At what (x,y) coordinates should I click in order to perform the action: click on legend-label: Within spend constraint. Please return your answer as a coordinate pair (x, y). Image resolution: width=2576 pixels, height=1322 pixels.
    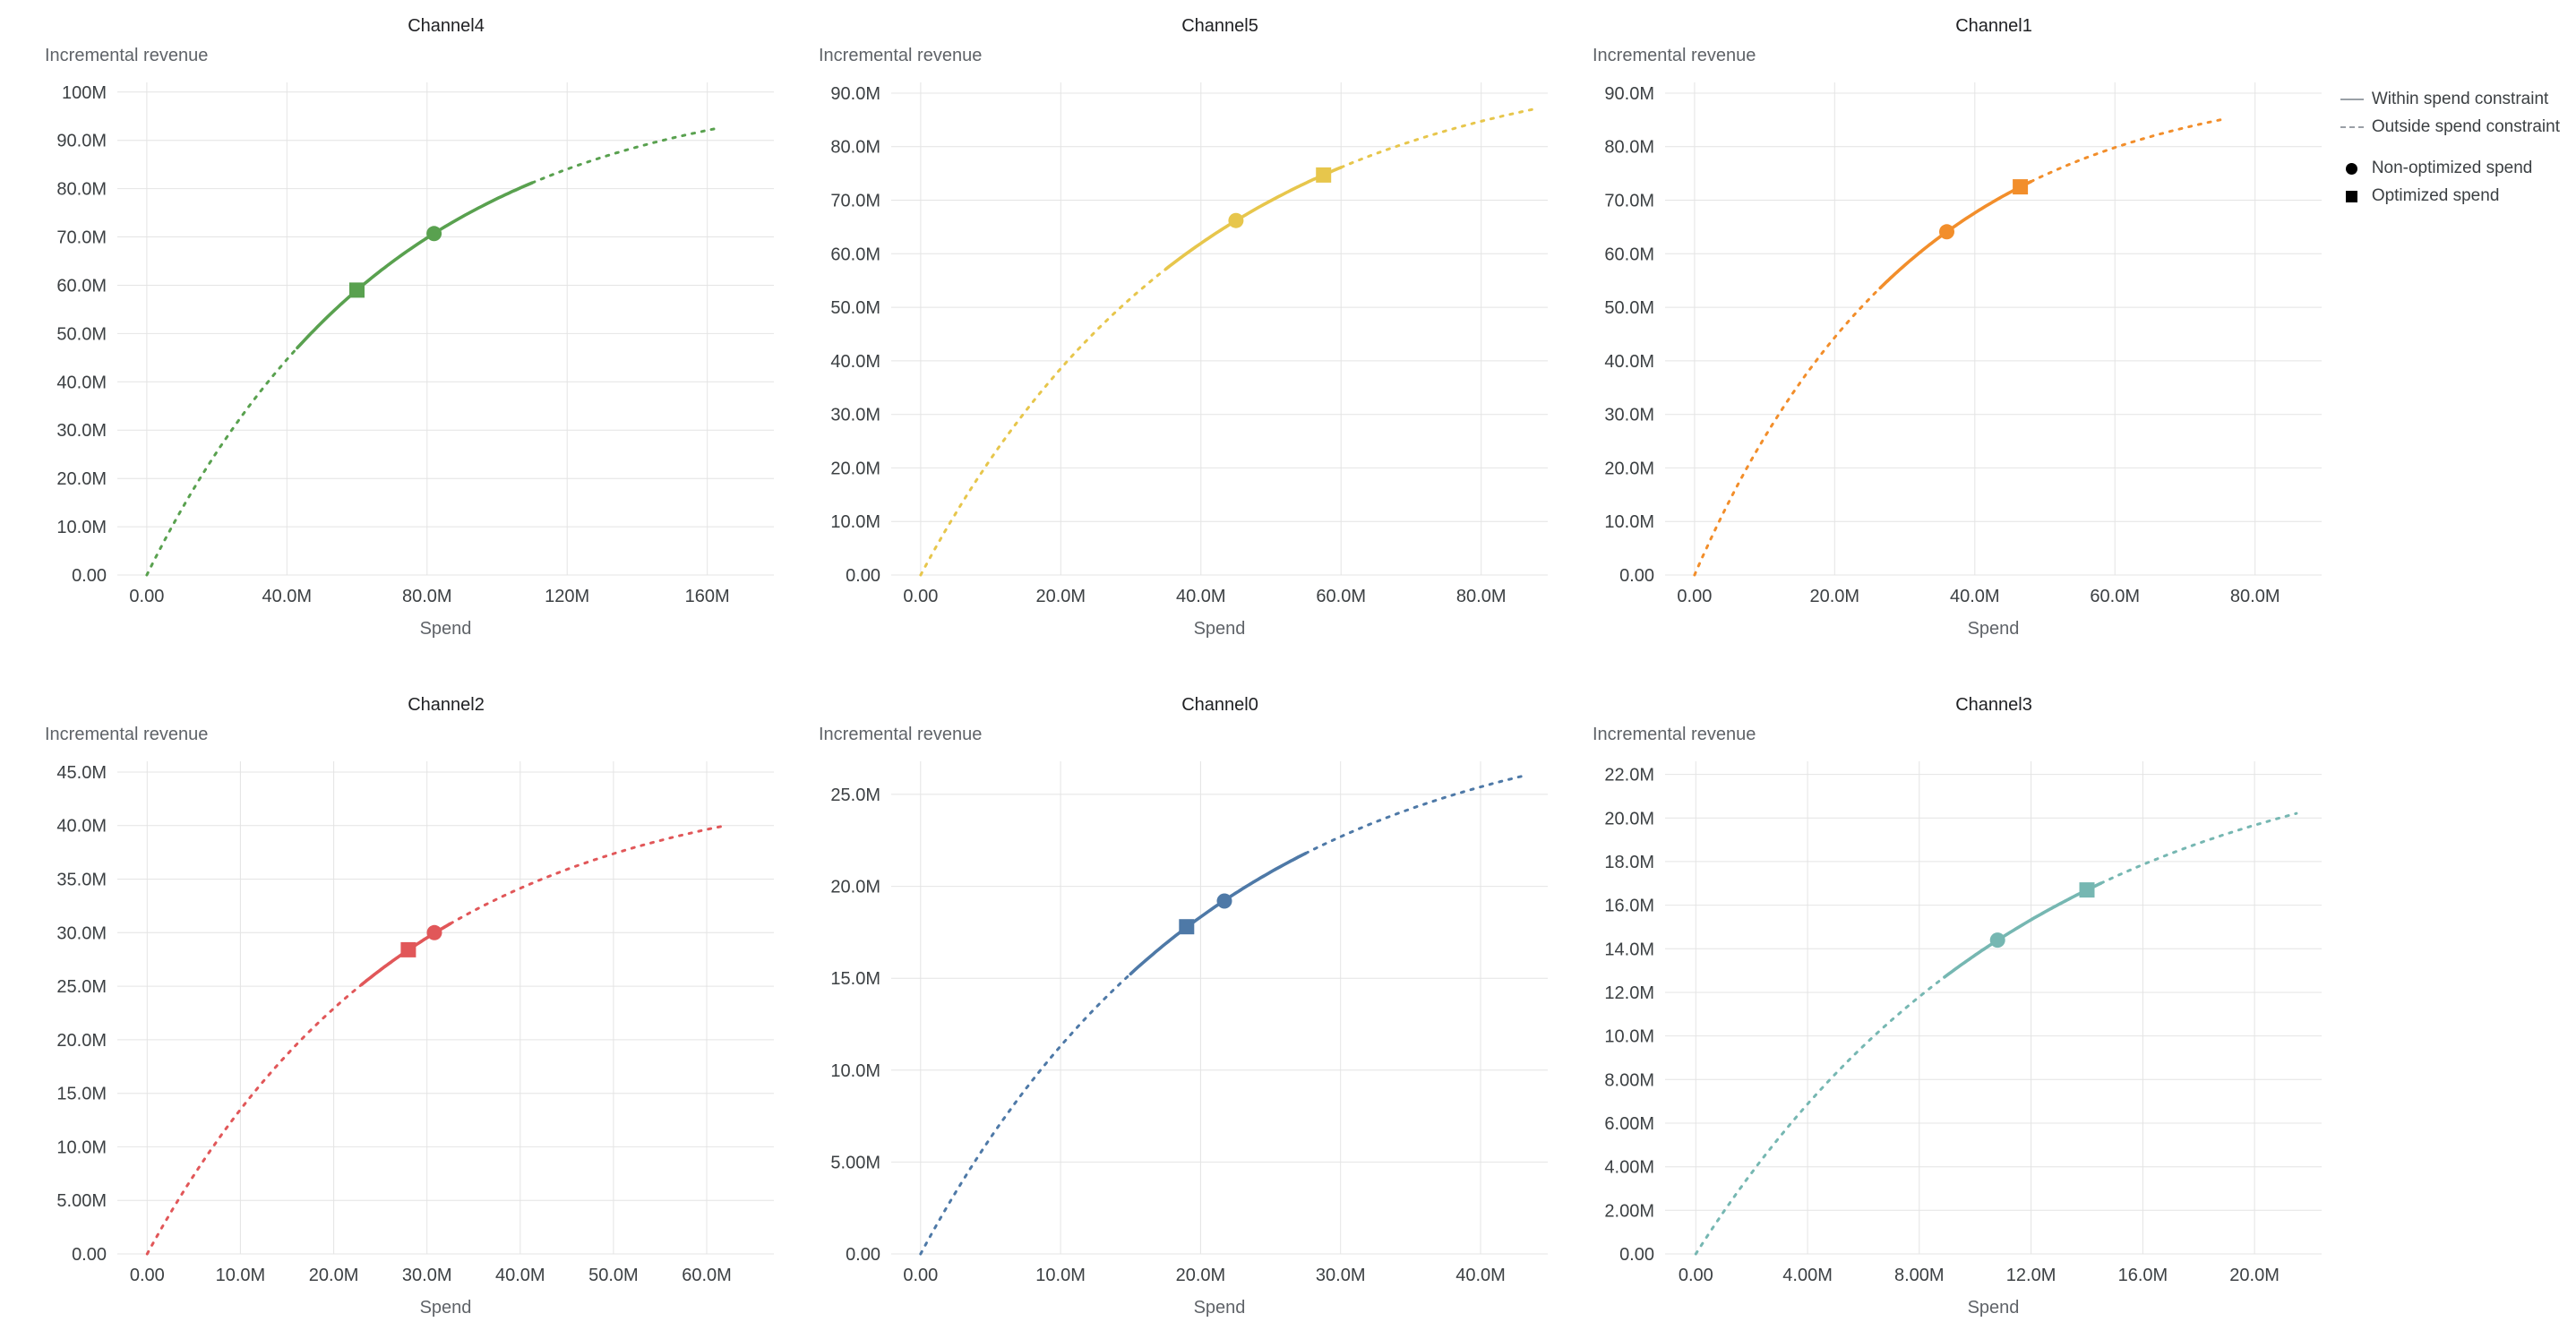
    Looking at the image, I should click on (2460, 99).